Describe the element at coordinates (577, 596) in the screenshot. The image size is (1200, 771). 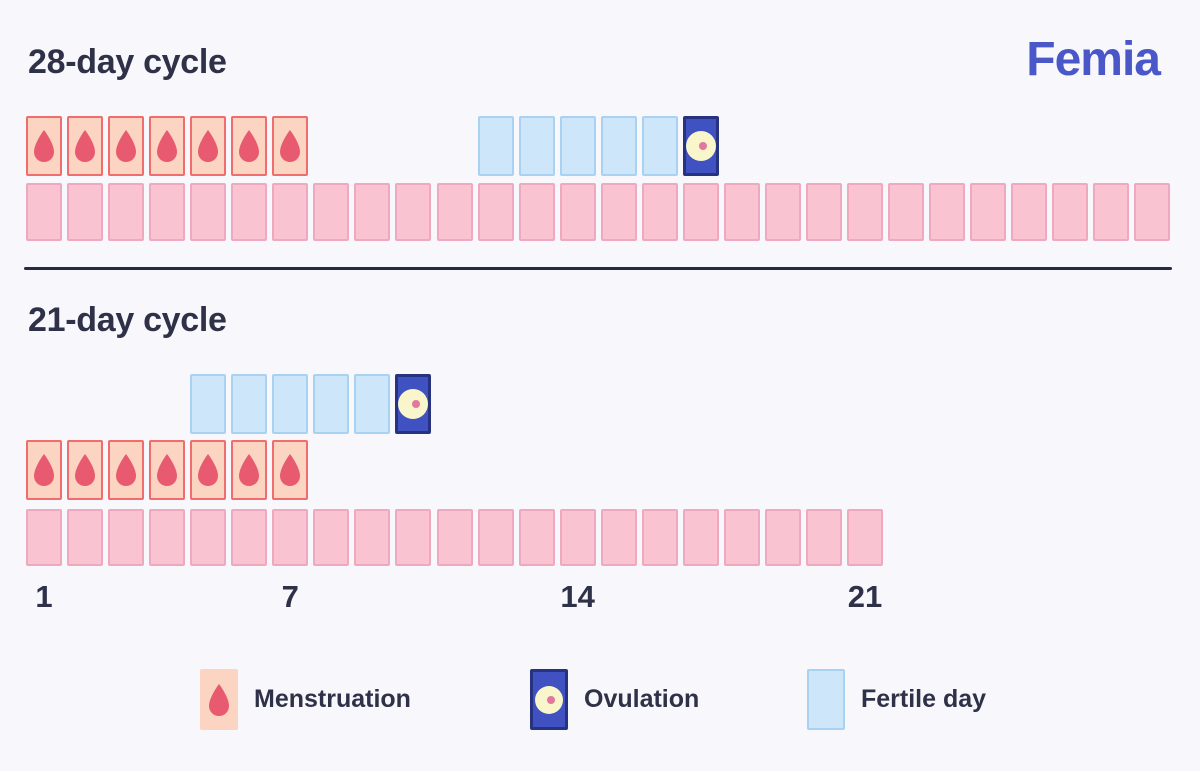
I see `axis-label-day-14: 14` at that location.